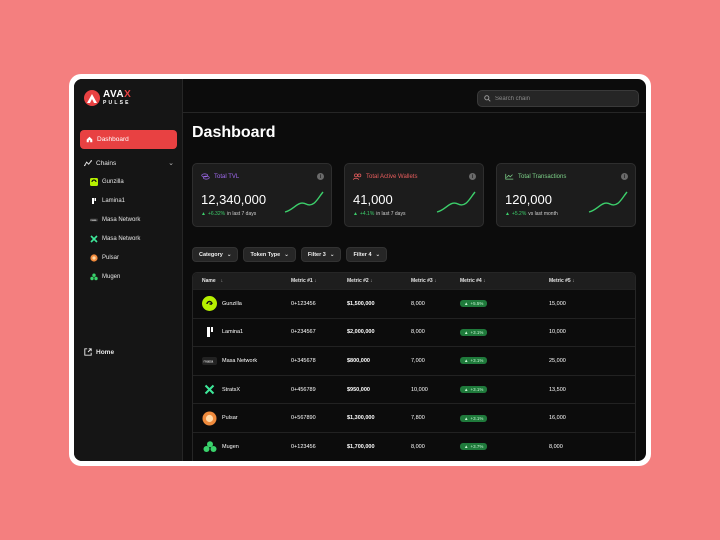  Describe the element at coordinates (230, 418) in the screenshot. I see `row-name: Pulsar` at that location.